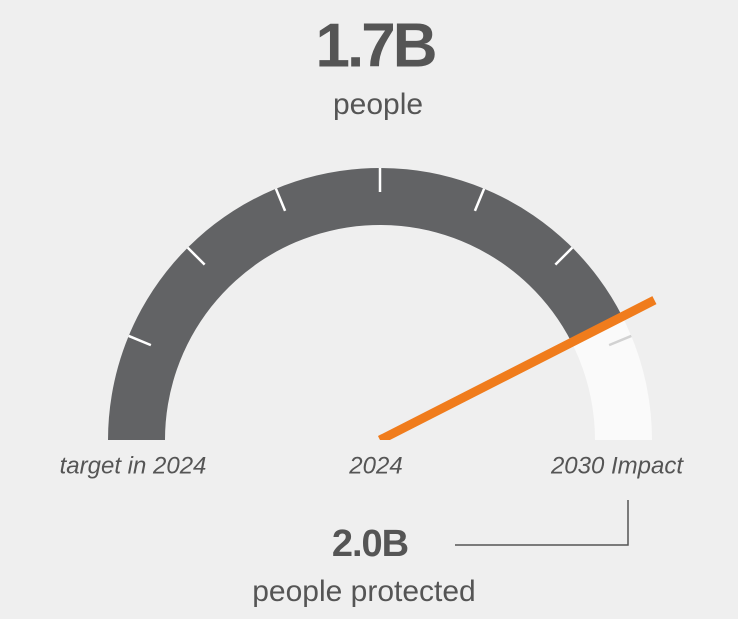 This screenshot has width=738, height=619. Describe the element at coordinates (364, 591) in the screenshot. I see `max-unit-label: people protected` at that location.